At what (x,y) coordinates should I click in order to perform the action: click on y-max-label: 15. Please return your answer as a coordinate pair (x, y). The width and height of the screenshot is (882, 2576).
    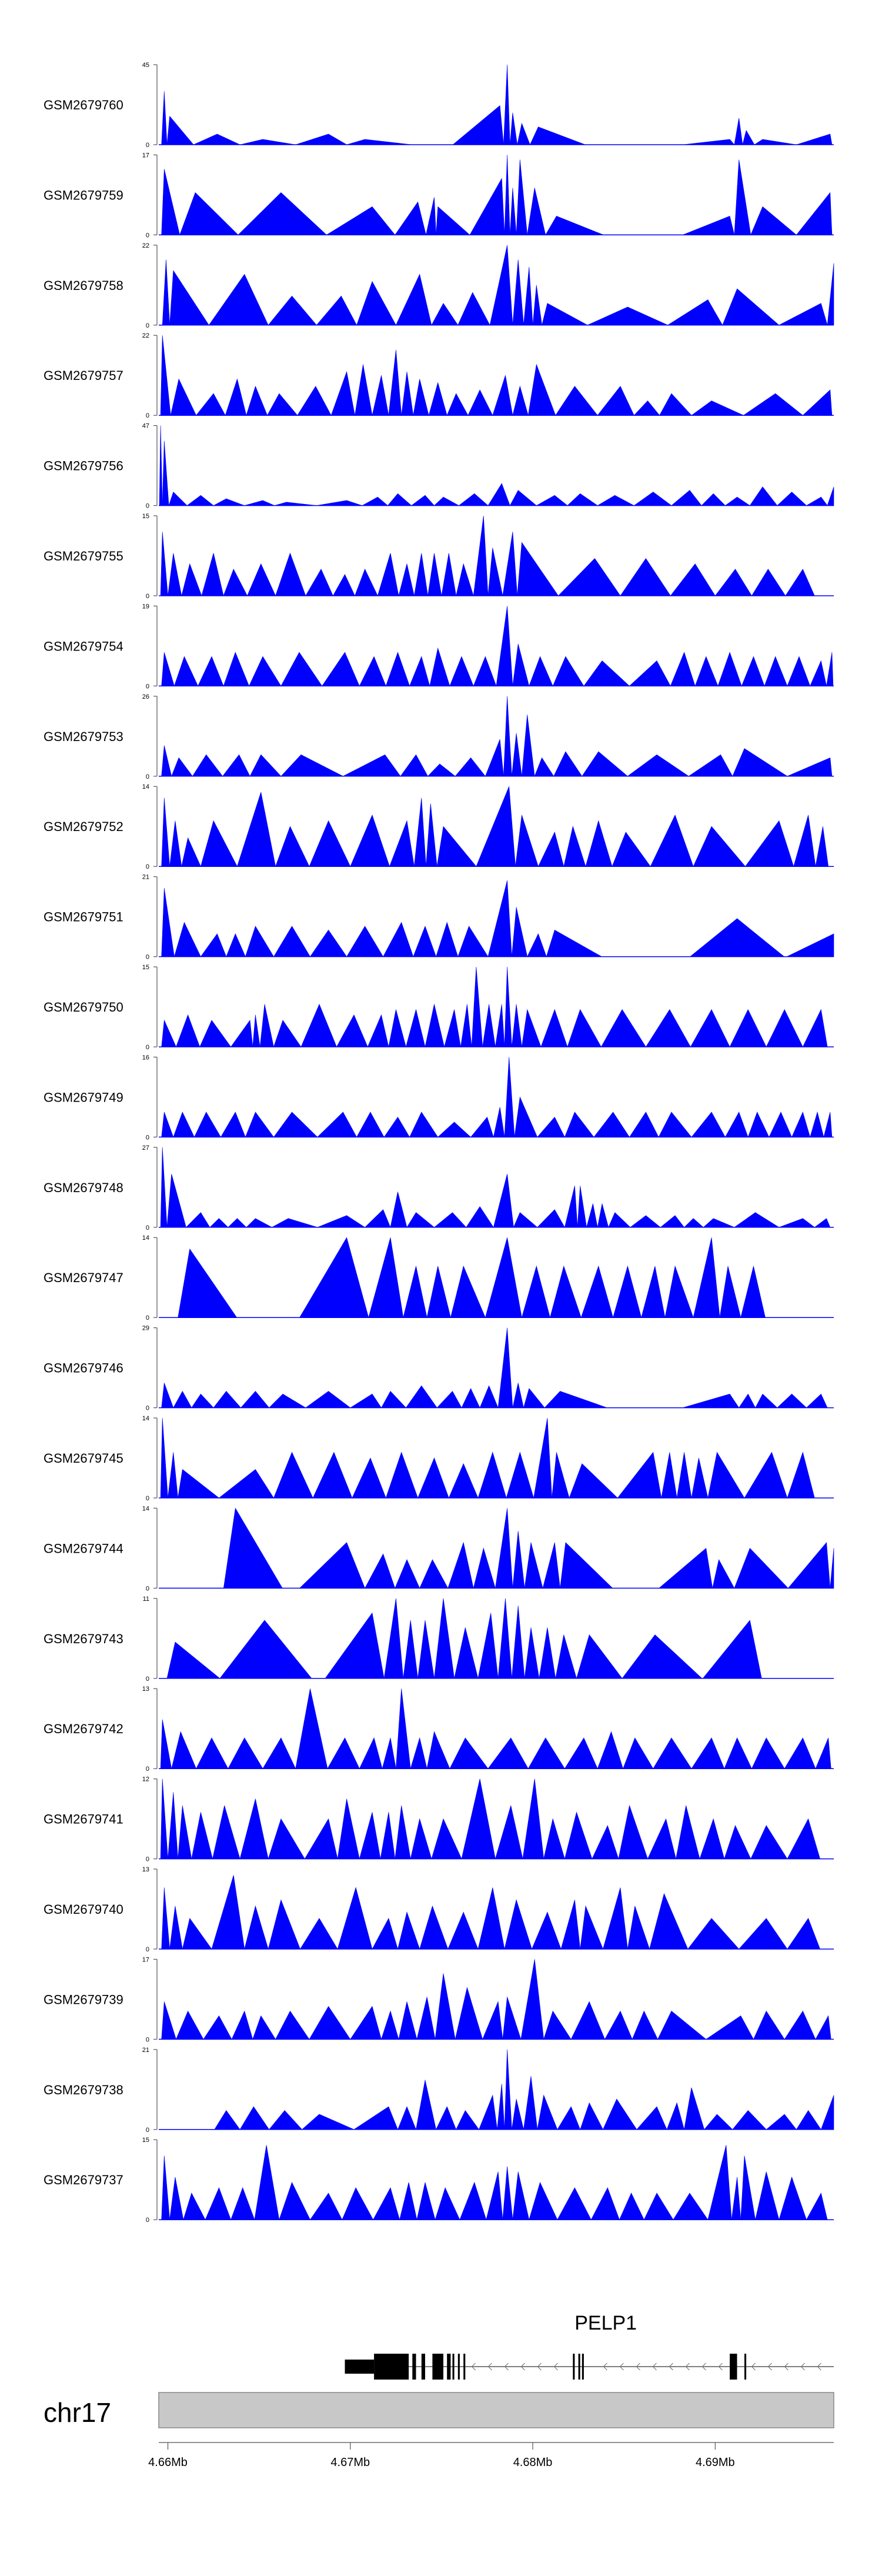
    Looking at the image, I should click on (145, 967).